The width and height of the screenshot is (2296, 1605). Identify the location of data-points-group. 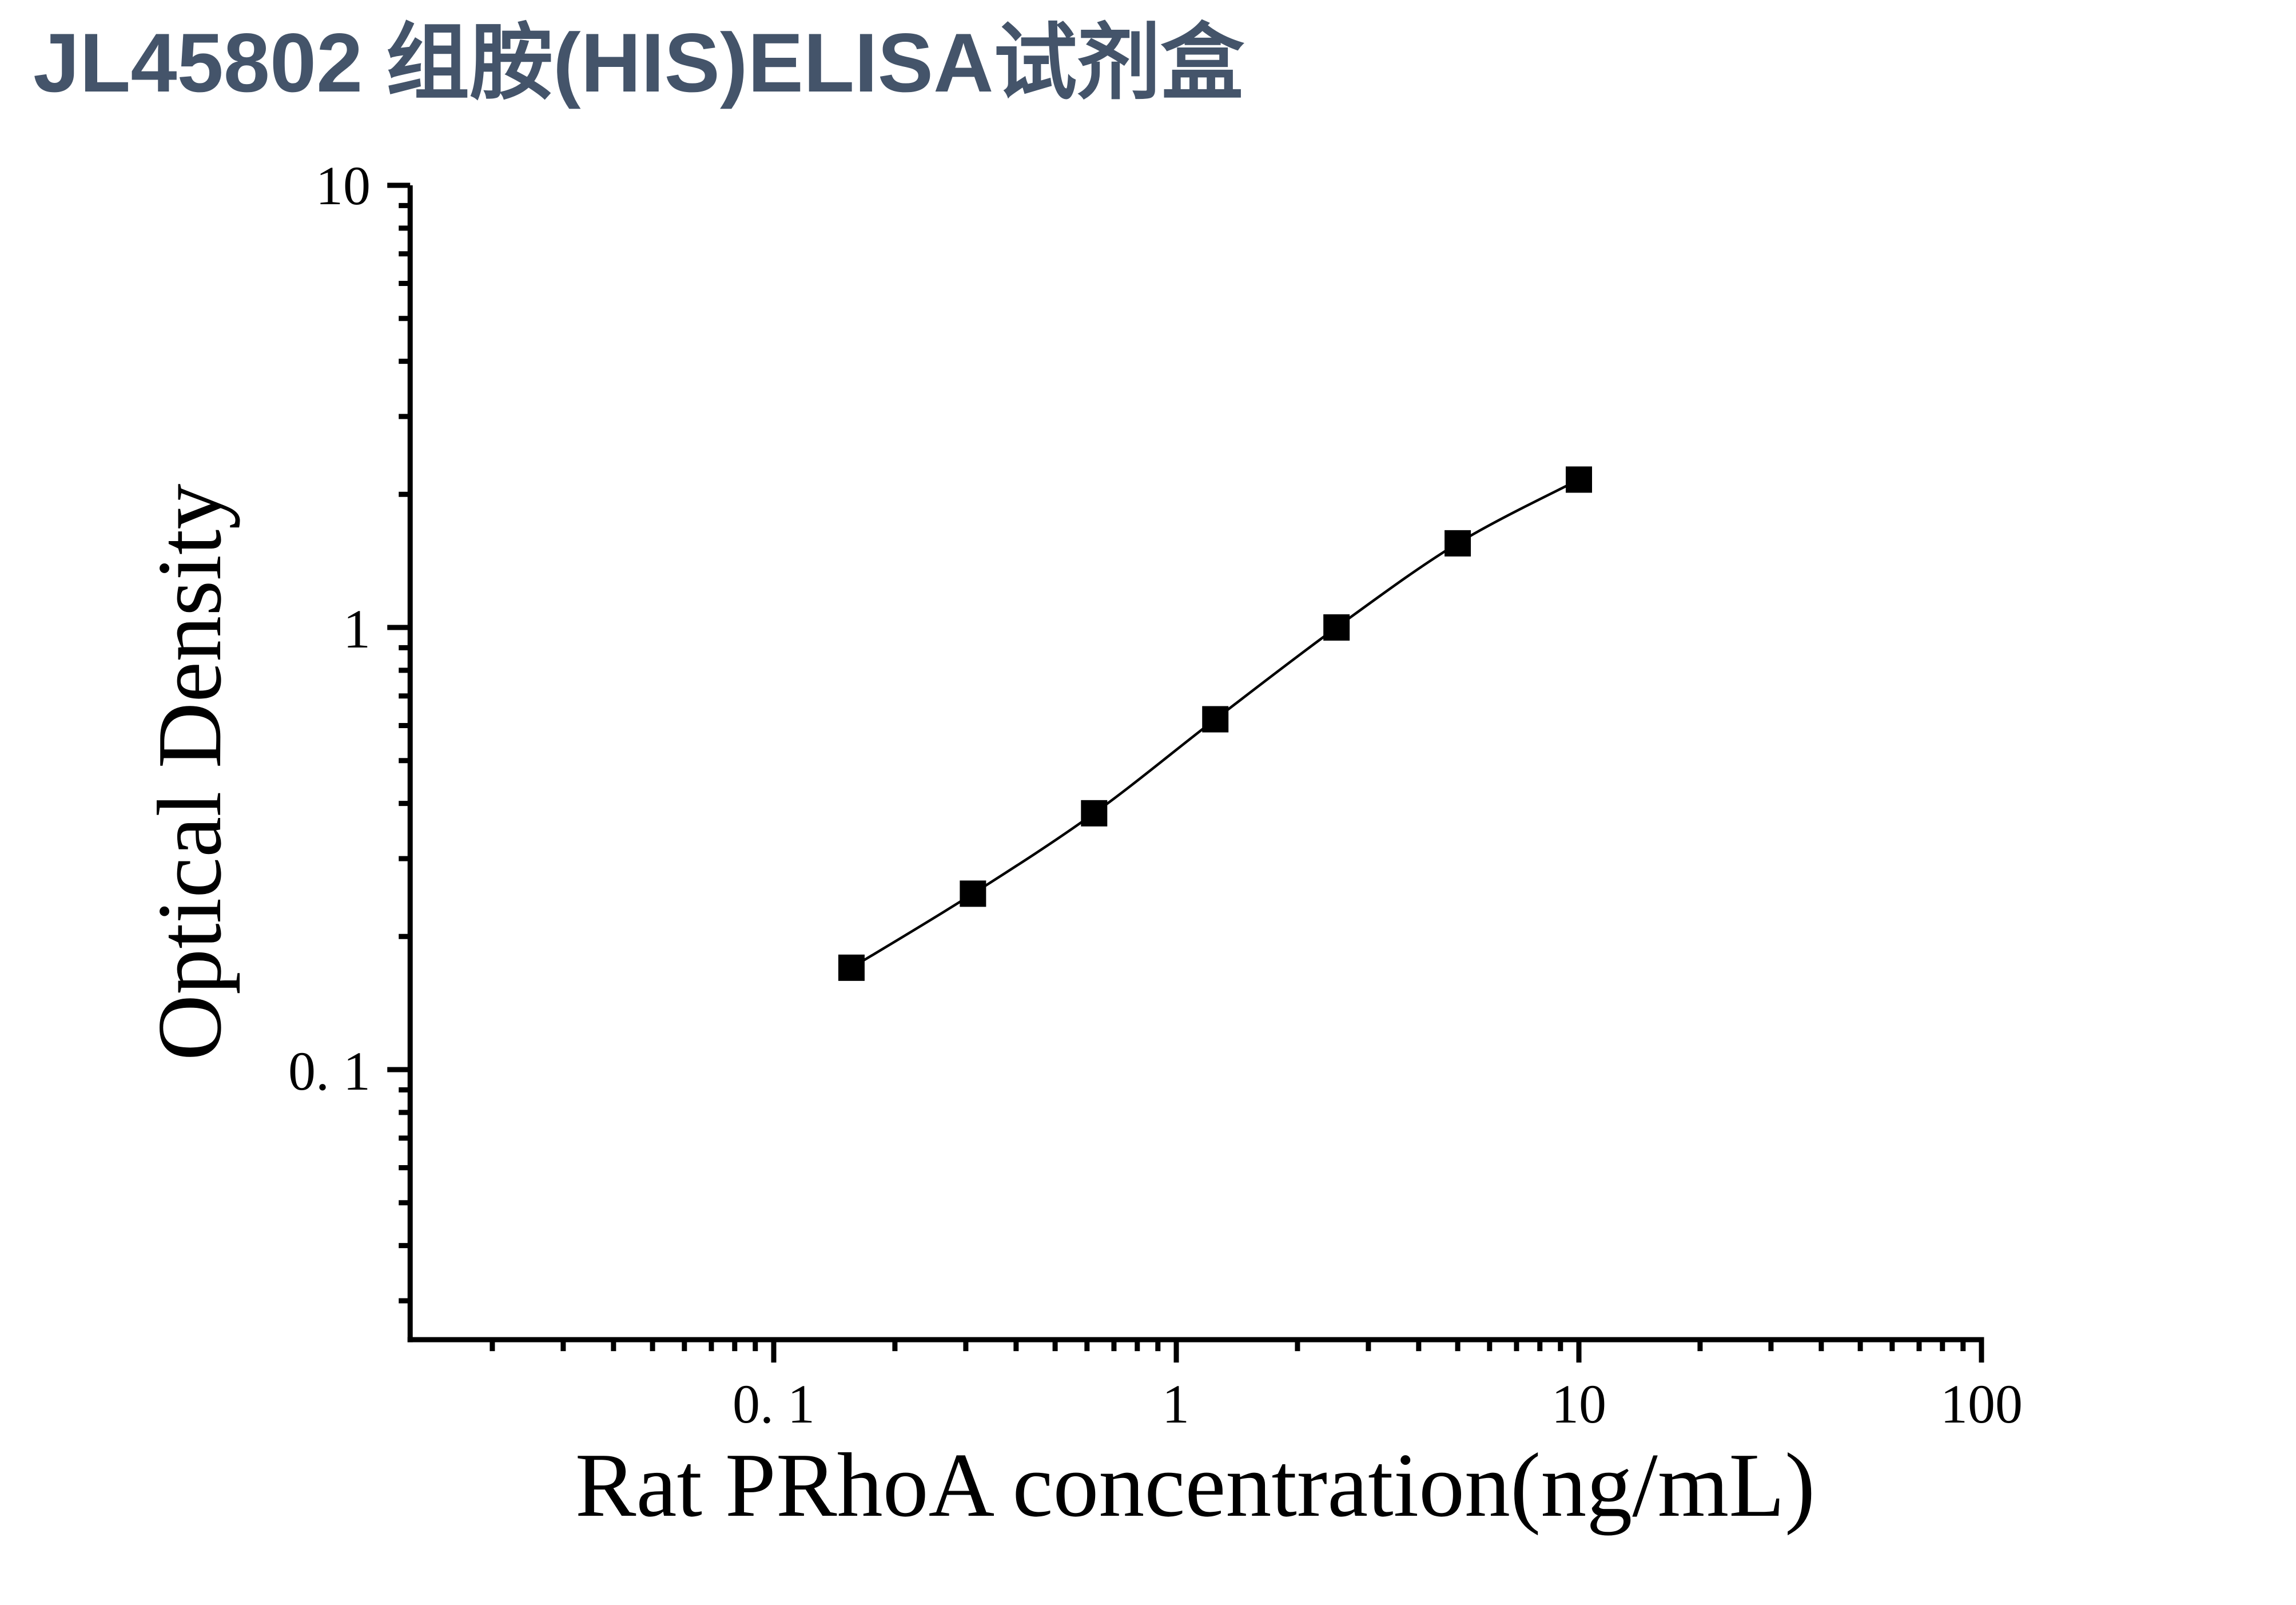
(1215, 723).